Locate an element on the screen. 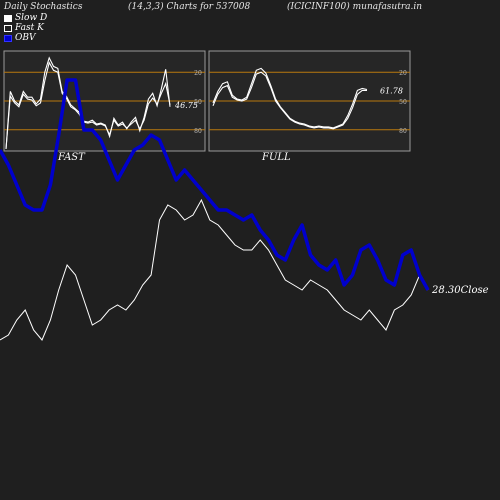 The image size is (500, 500). fast-tick-label: 50 is located at coordinates (198, 102).